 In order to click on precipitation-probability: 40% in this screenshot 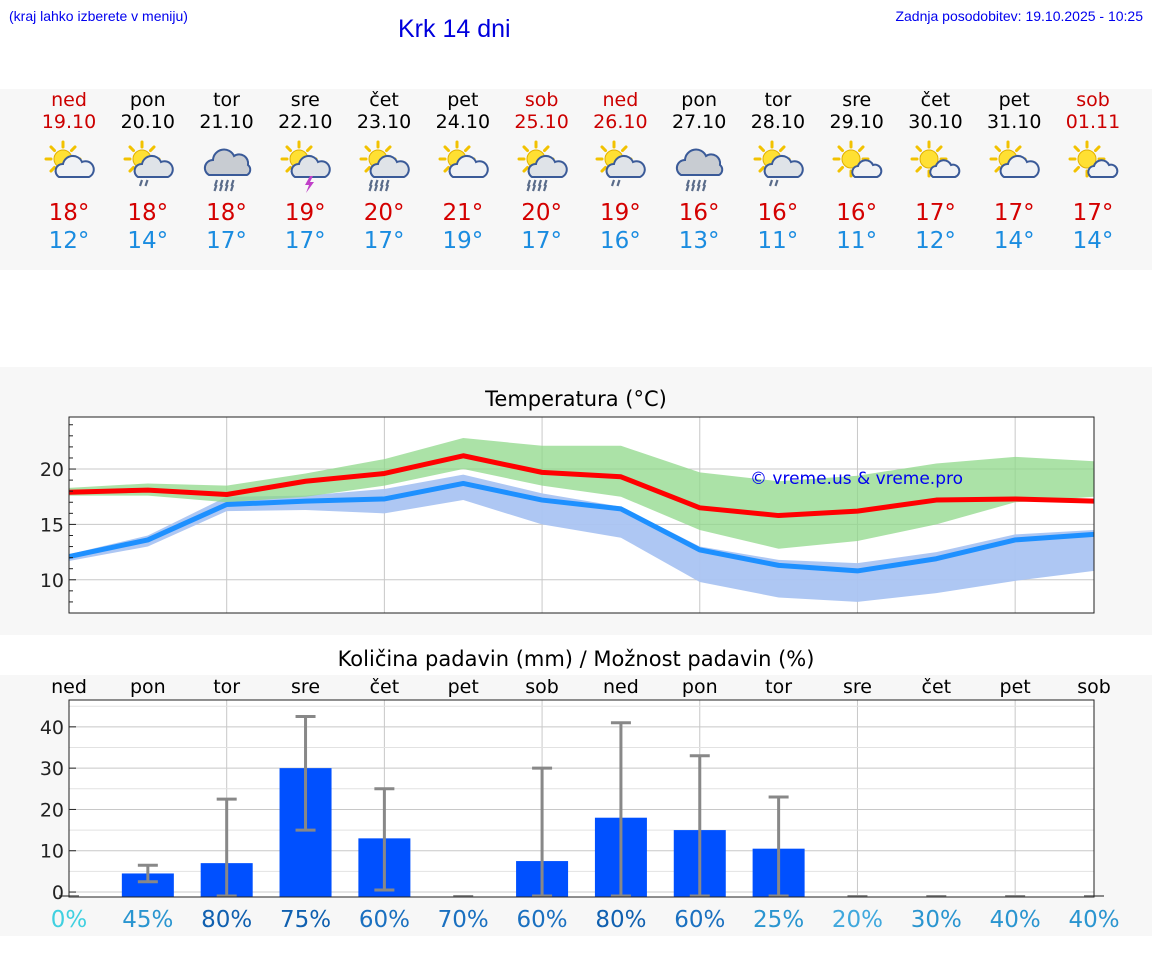, I will do `click(1093, 920)`.